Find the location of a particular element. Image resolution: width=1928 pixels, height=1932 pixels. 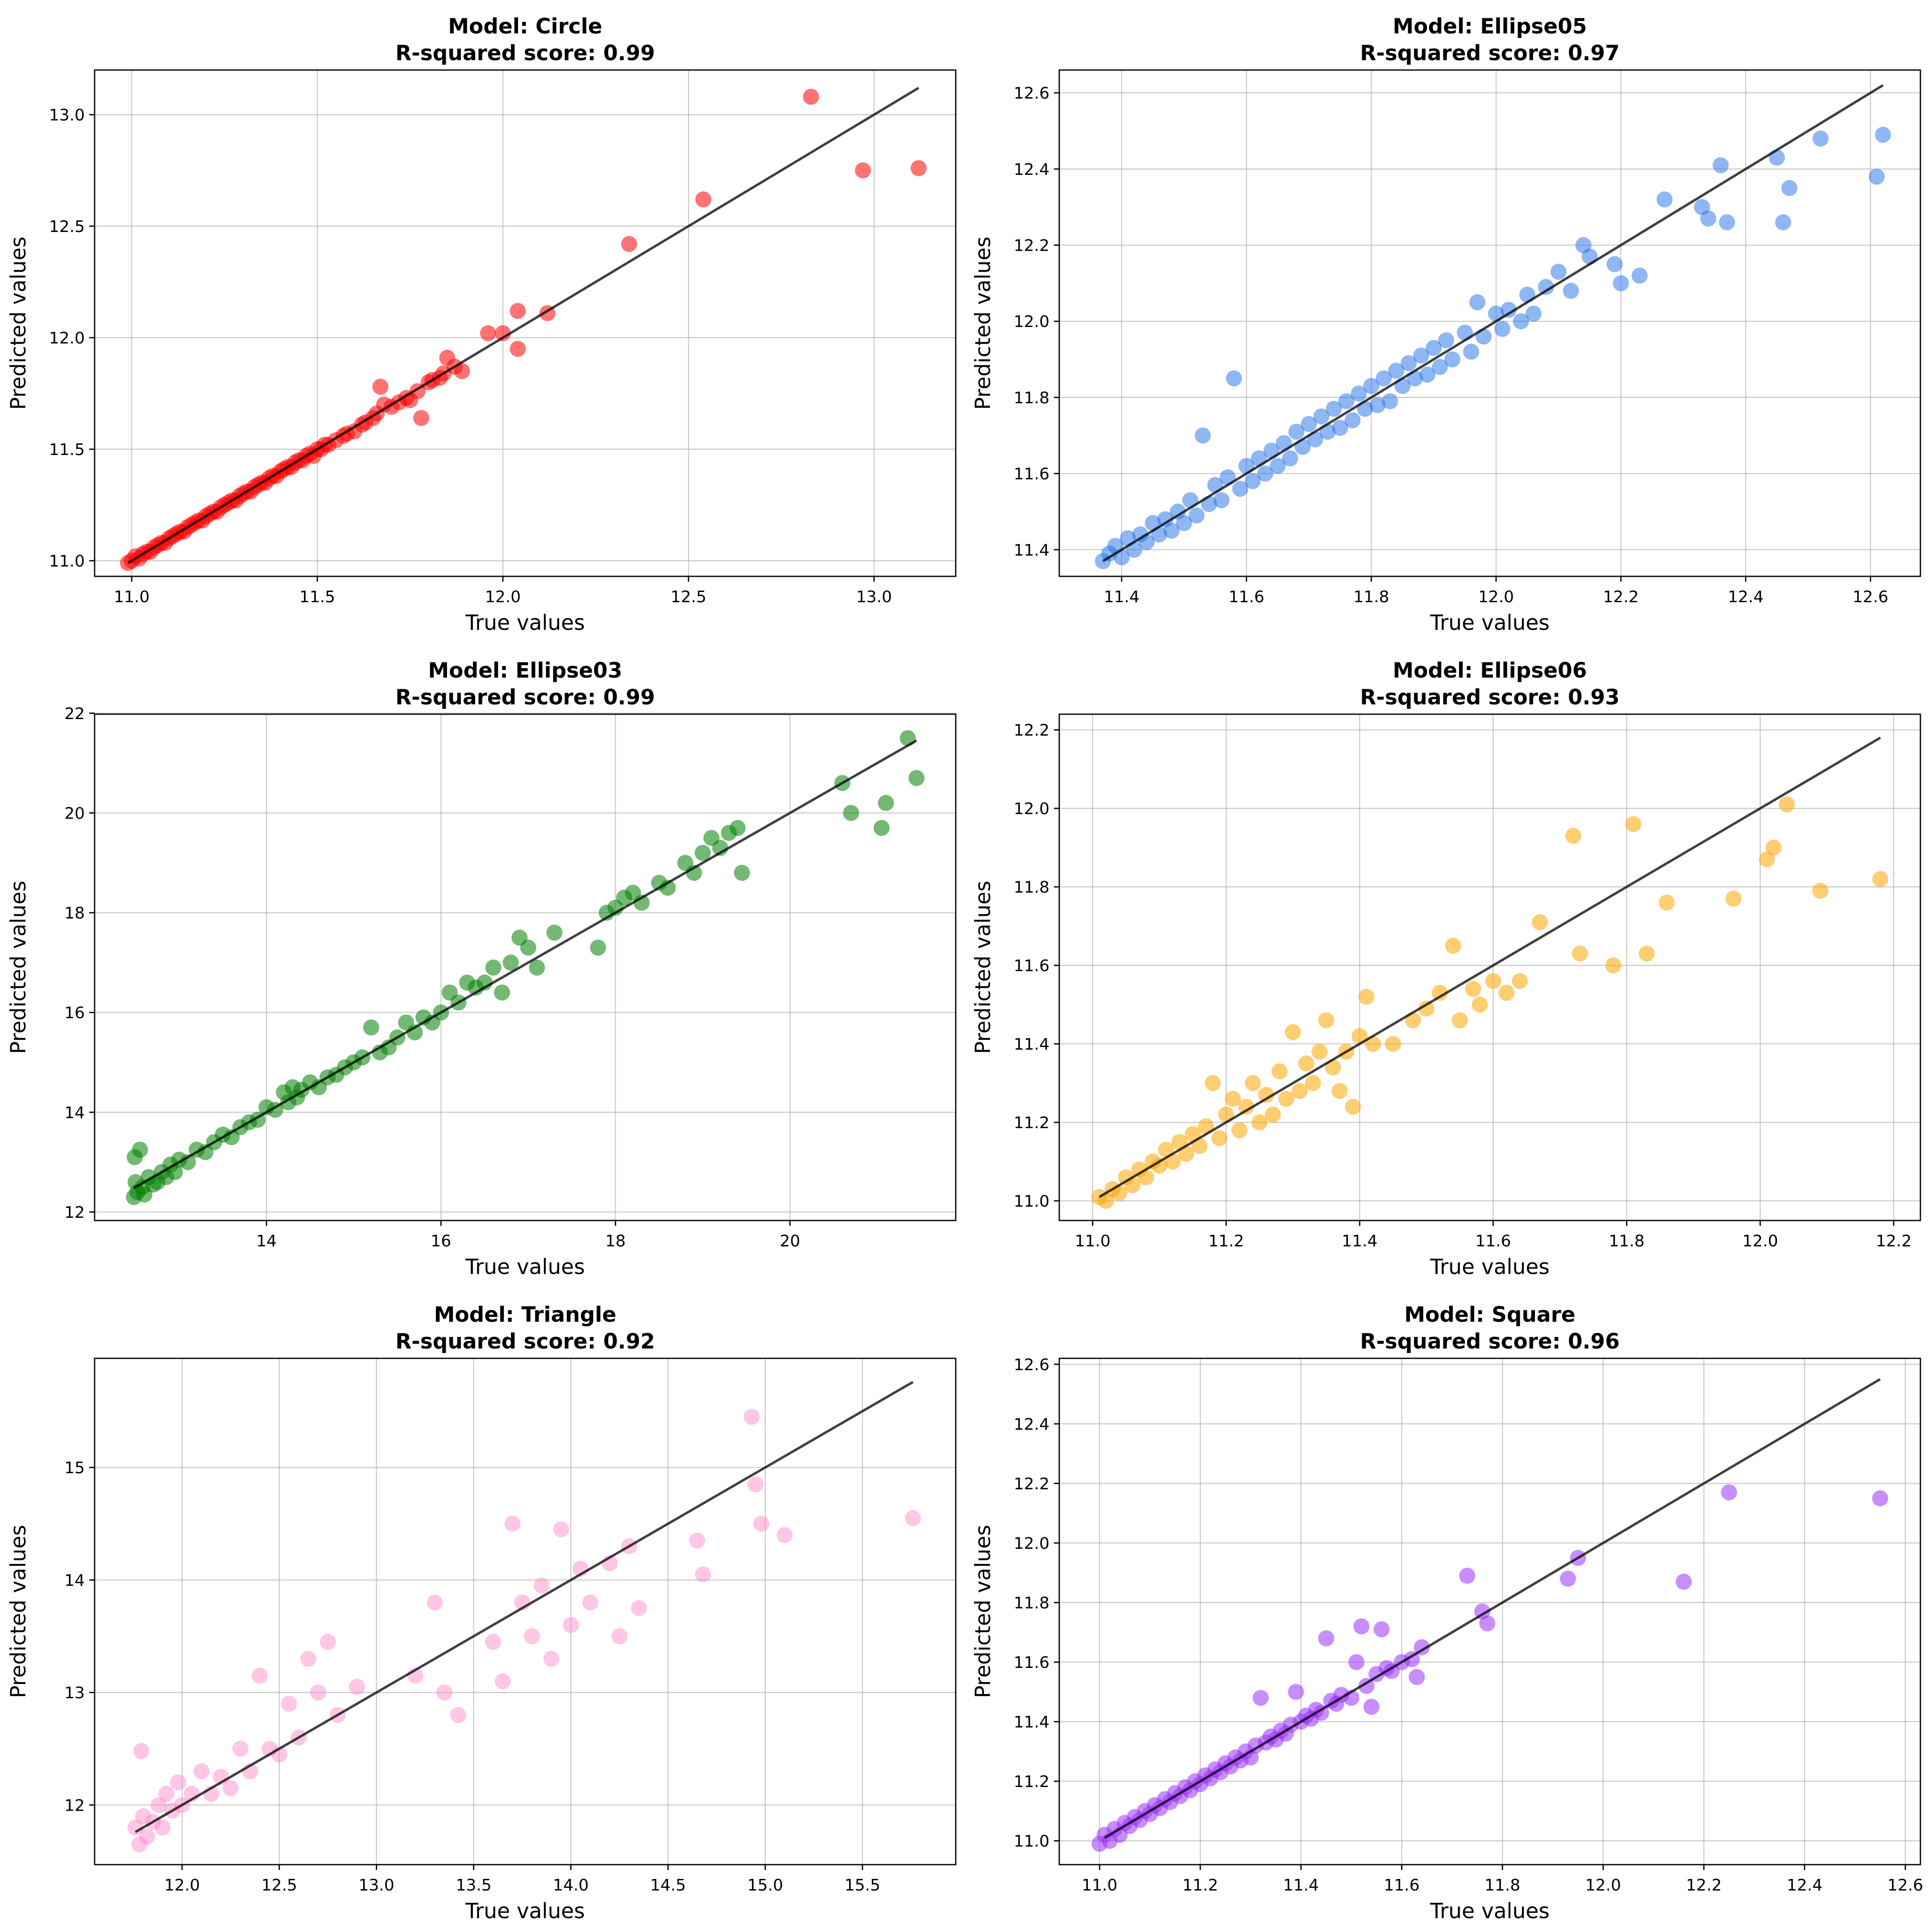

y-tick-label: 12.0 is located at coordinates (1031, 809).